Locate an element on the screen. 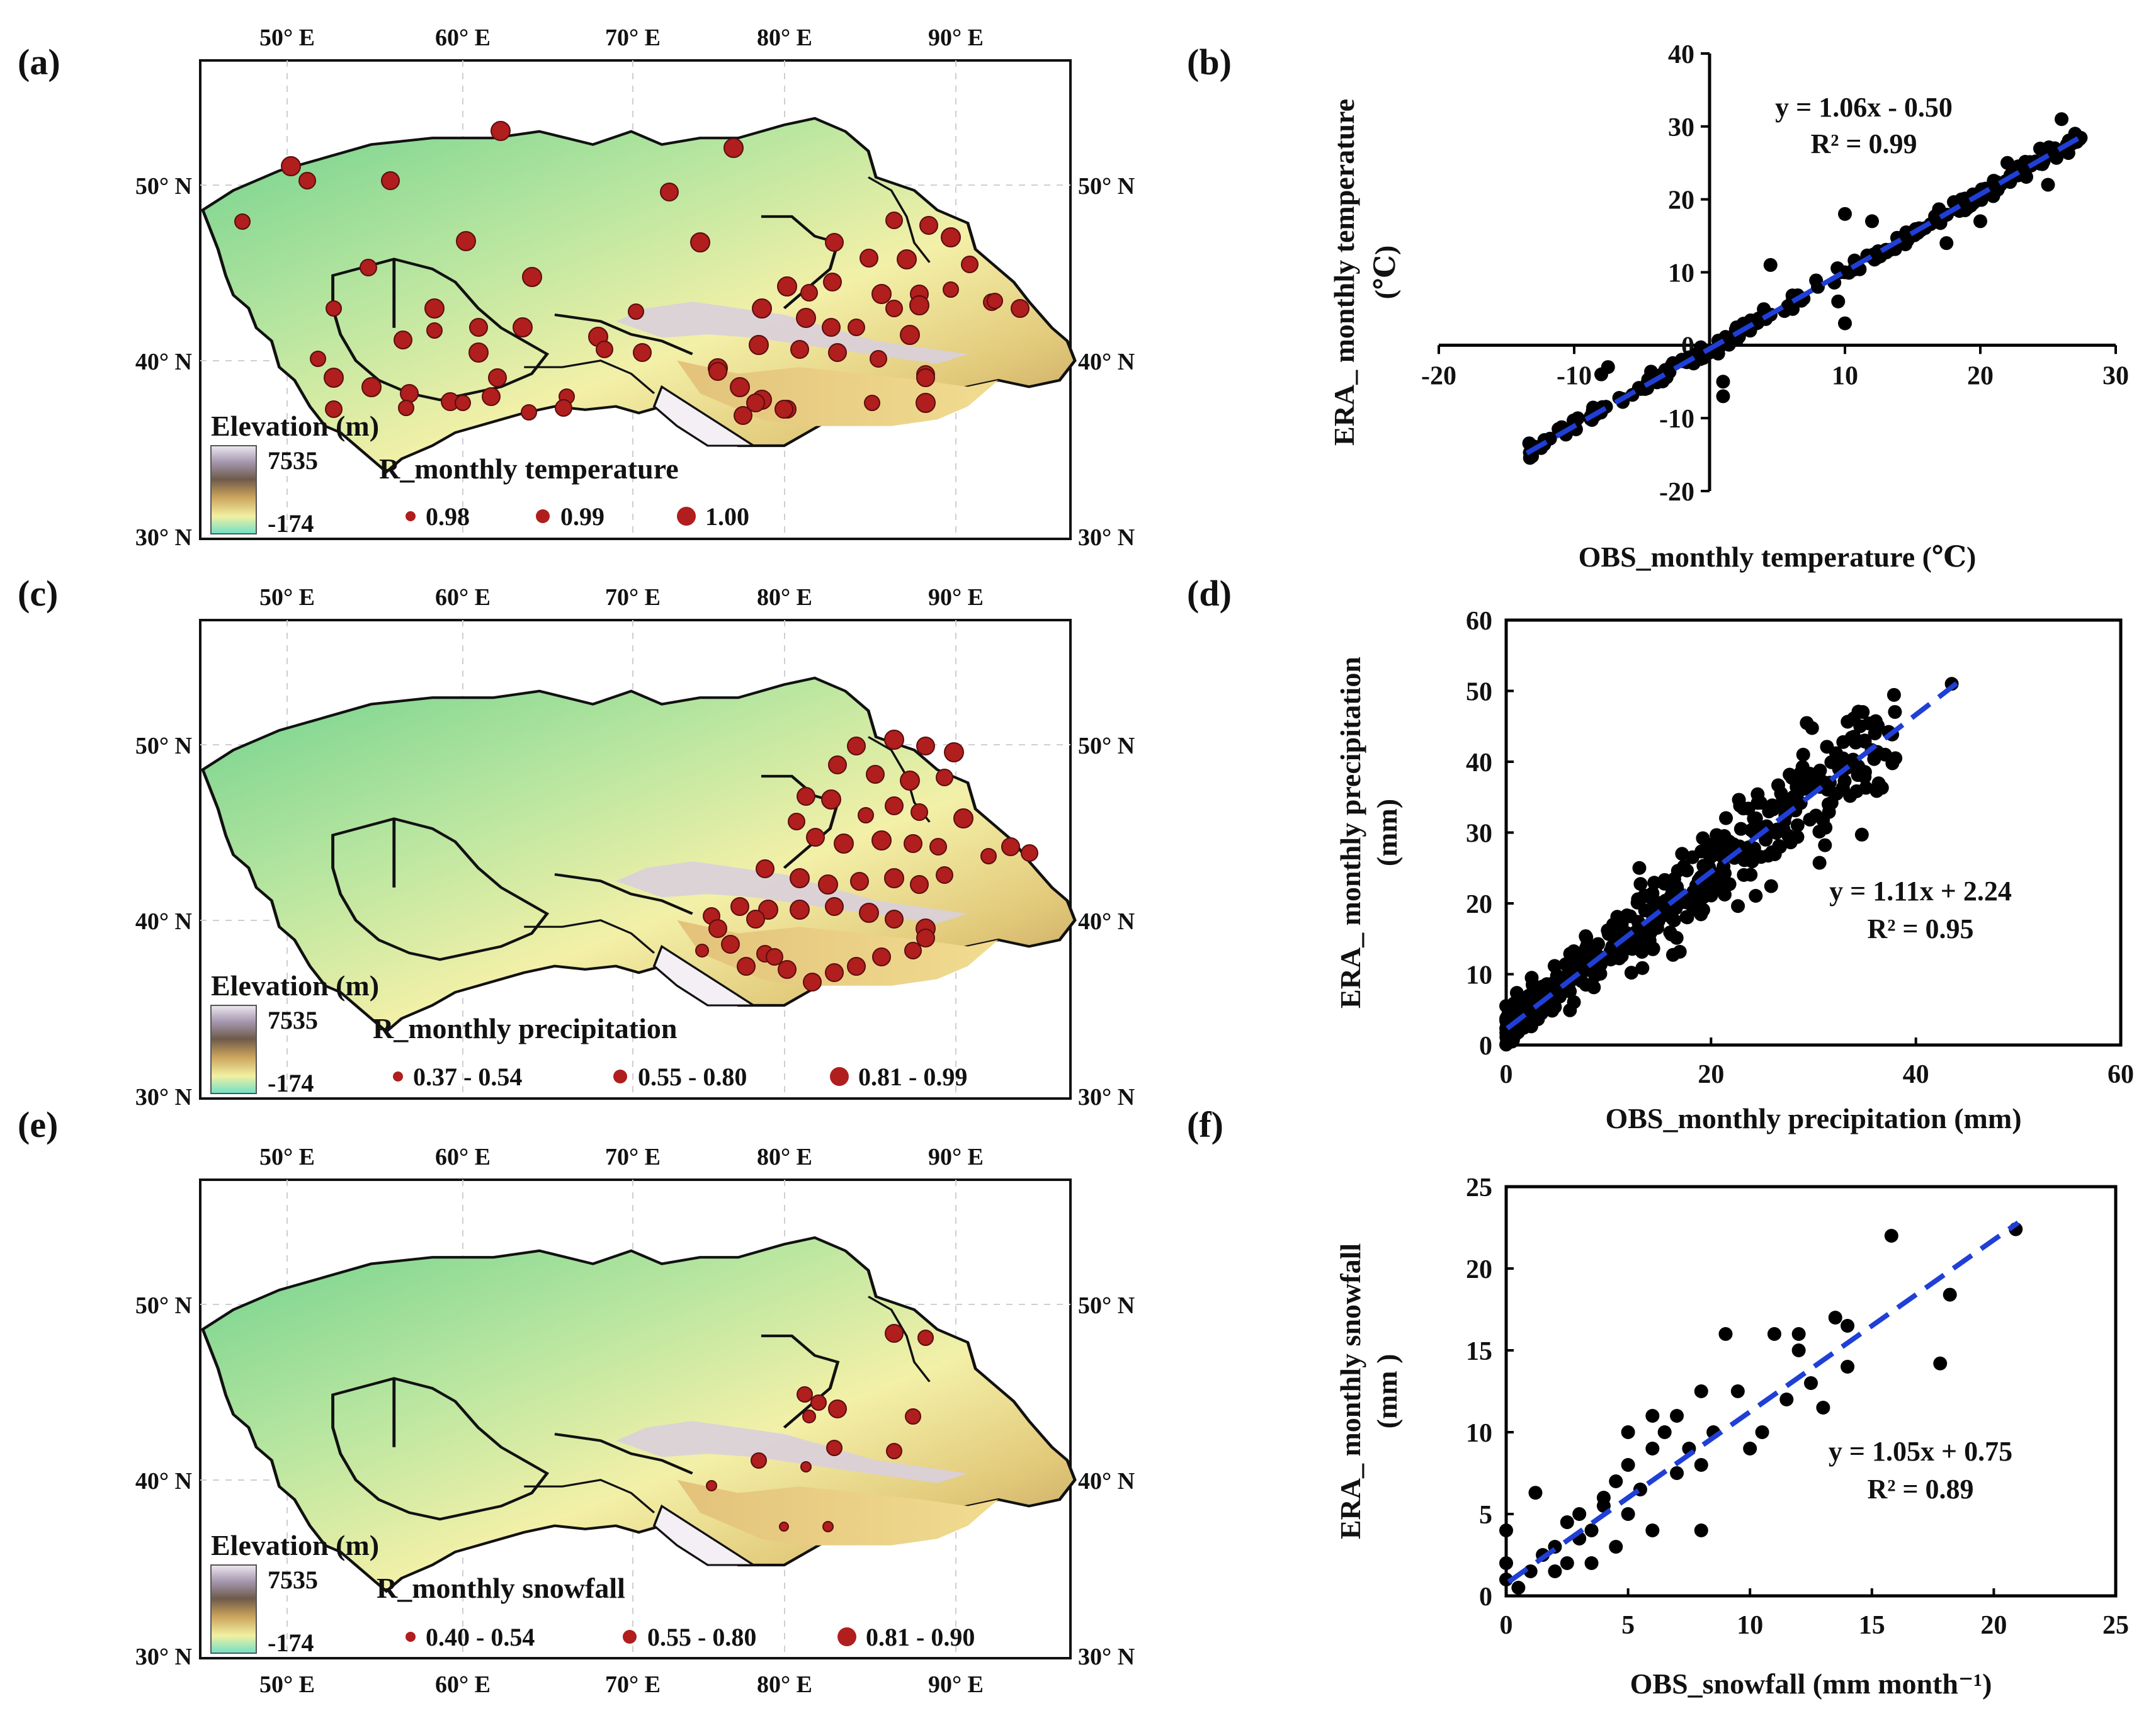 The width and height of the screenshot is (2156, 1735). y-tick-label: -10 is located at coordinates (1676, 420).